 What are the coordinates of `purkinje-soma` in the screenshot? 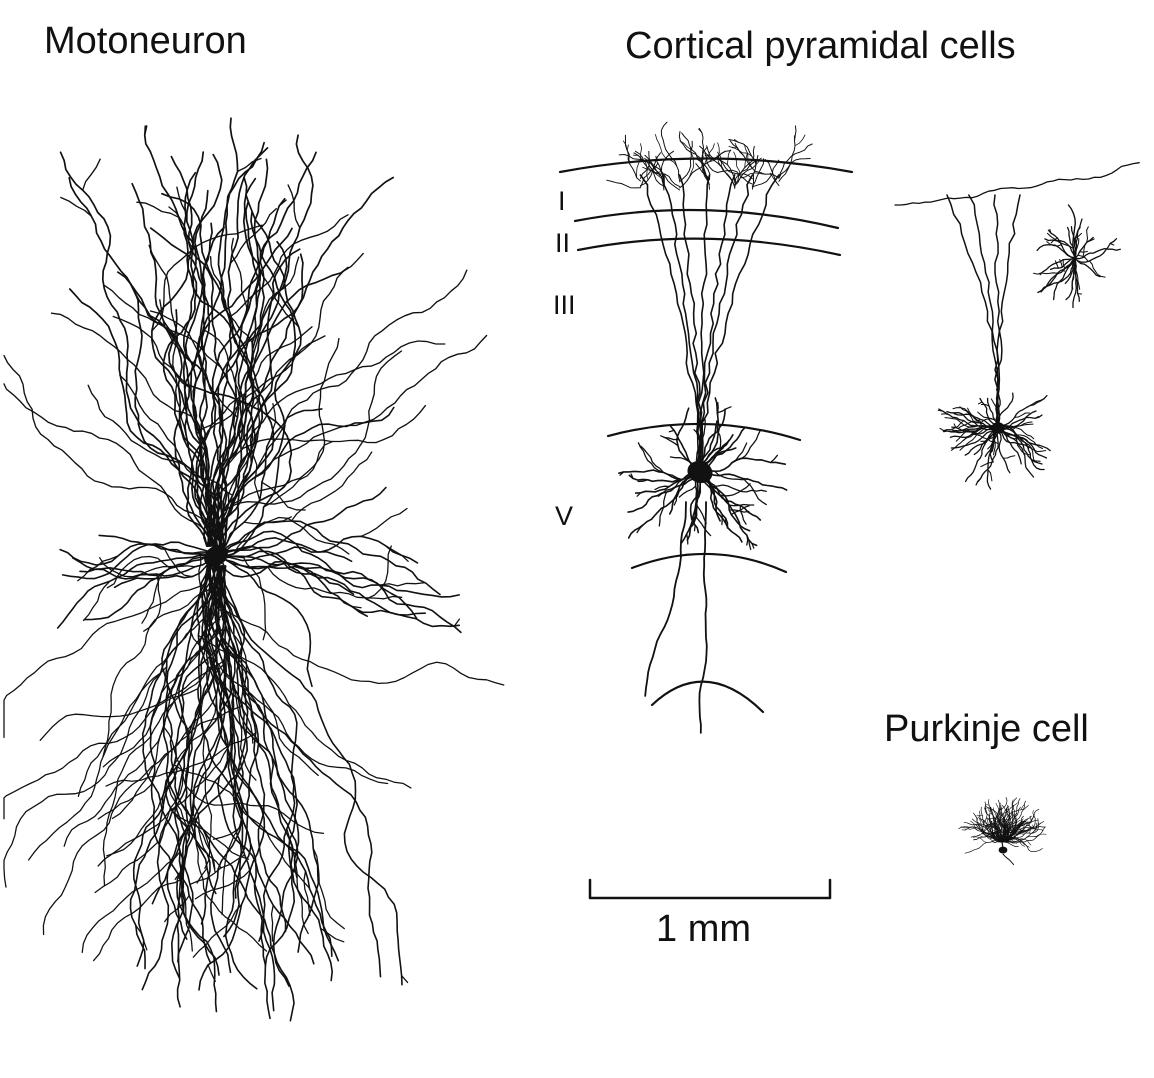 It's located at (1003, 850).